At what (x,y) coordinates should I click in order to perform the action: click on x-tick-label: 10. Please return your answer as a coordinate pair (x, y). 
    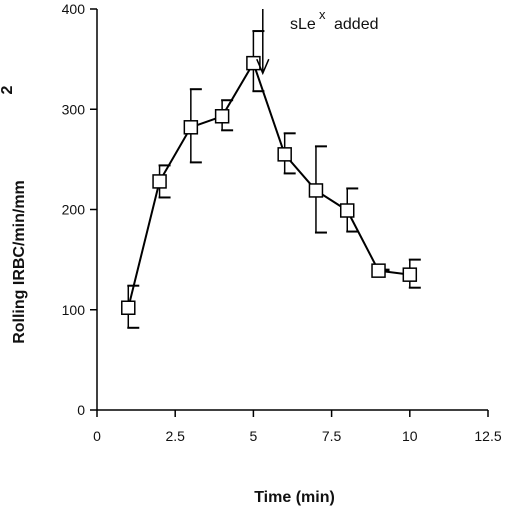
    Looking at the image, I should click on (410, 436).